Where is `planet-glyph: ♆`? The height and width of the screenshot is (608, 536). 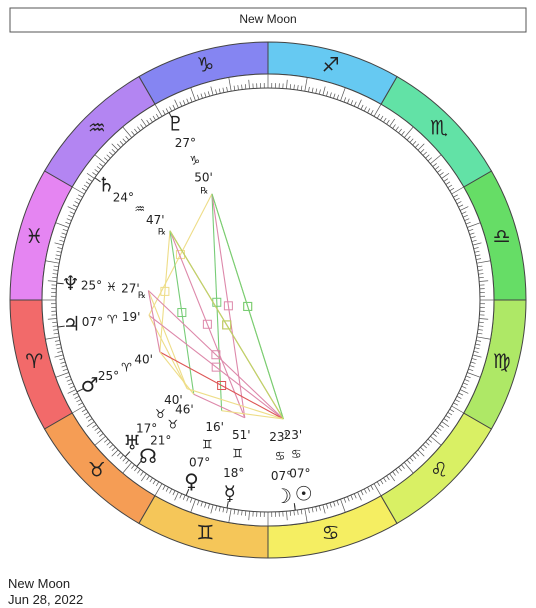 planet-glyph: ♆ is located at coordinates (71, 283).